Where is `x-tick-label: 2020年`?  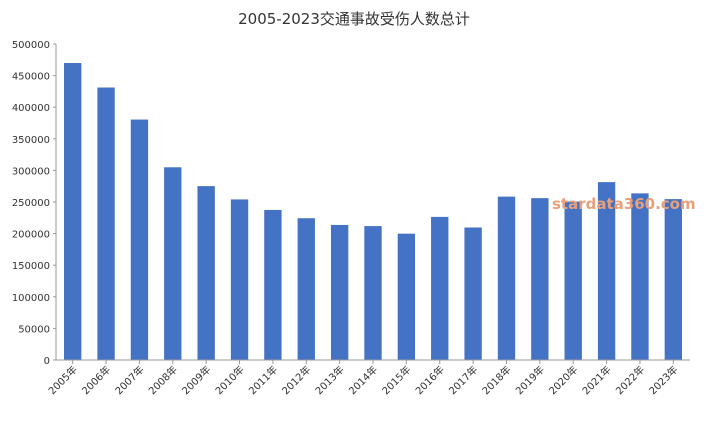 x-tick-label: 2020年 is located at coordinates (563, 380).